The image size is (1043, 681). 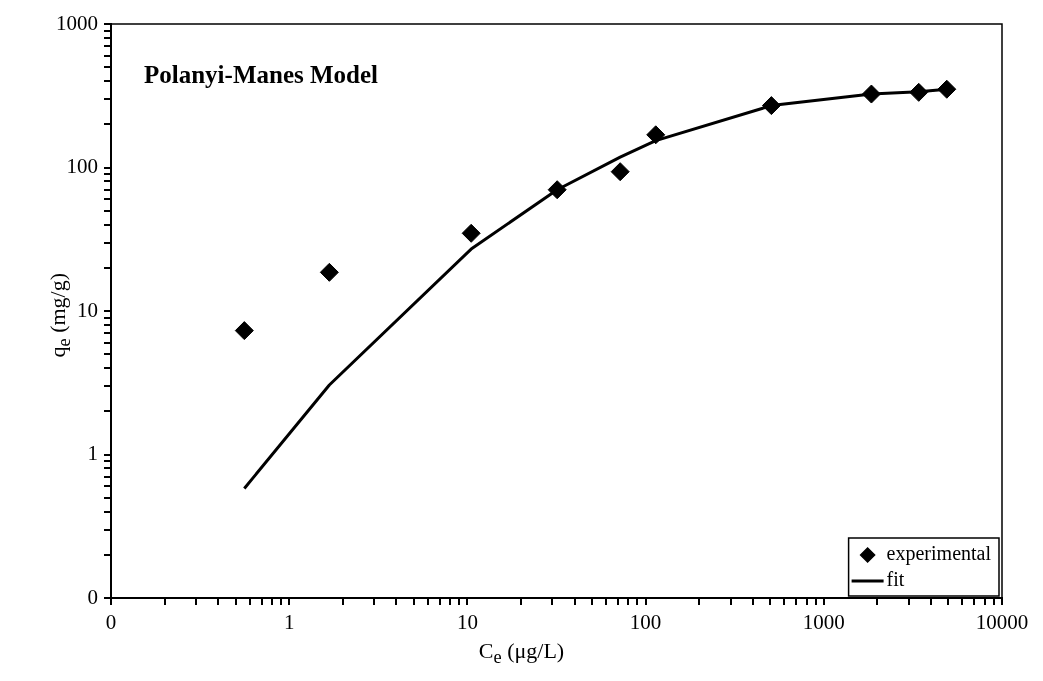 I want to click on x-tick-label: 10000, so click(x=1002, y=622).